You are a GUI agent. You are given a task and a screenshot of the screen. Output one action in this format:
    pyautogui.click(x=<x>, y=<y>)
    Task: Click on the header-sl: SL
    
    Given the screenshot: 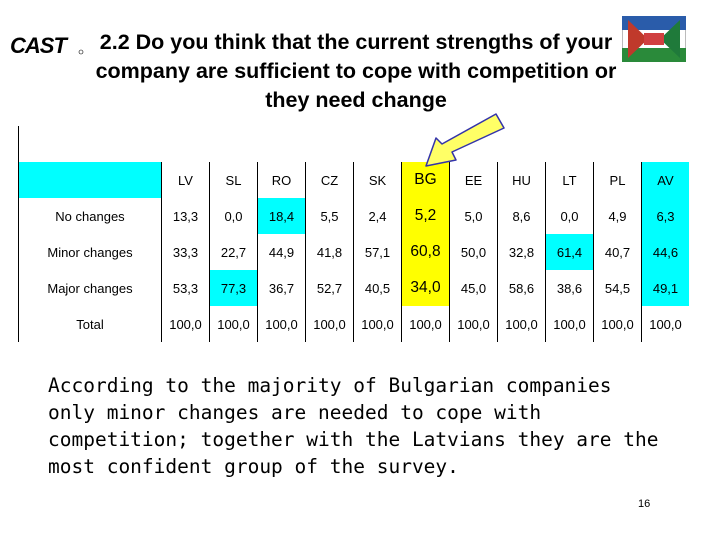 What is the action you would take?
    pyautogui.click(x=233, y=180)
    